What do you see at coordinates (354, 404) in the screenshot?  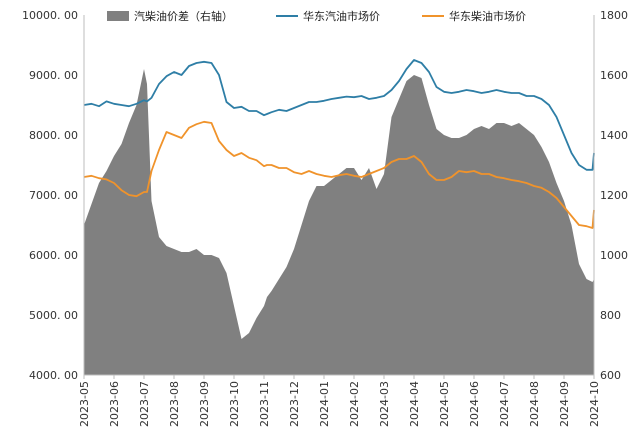 I see `x-tick-label: 2024-02` at bounding box center [354, 404].